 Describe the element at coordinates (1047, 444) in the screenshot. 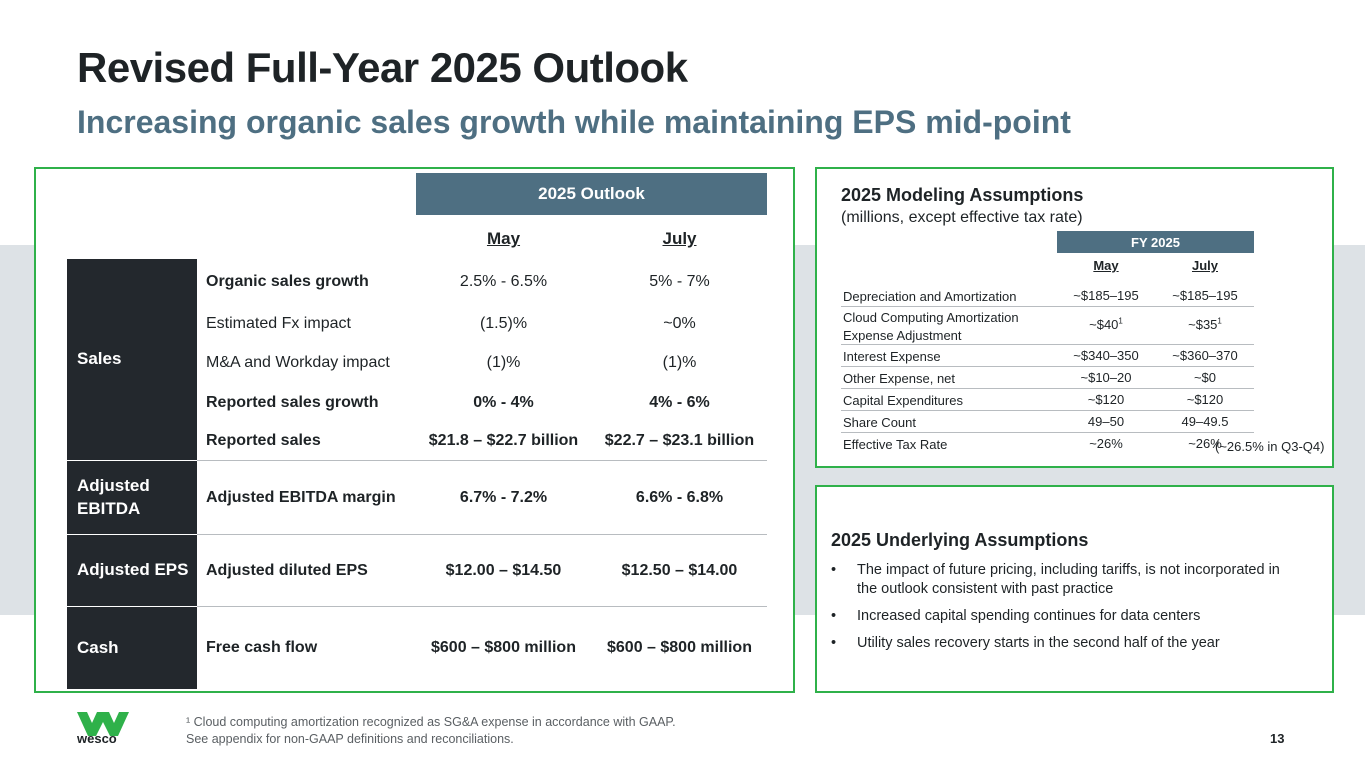

I see `modeling-row: Effective Tax Rate ~26% ~26%` at that location.